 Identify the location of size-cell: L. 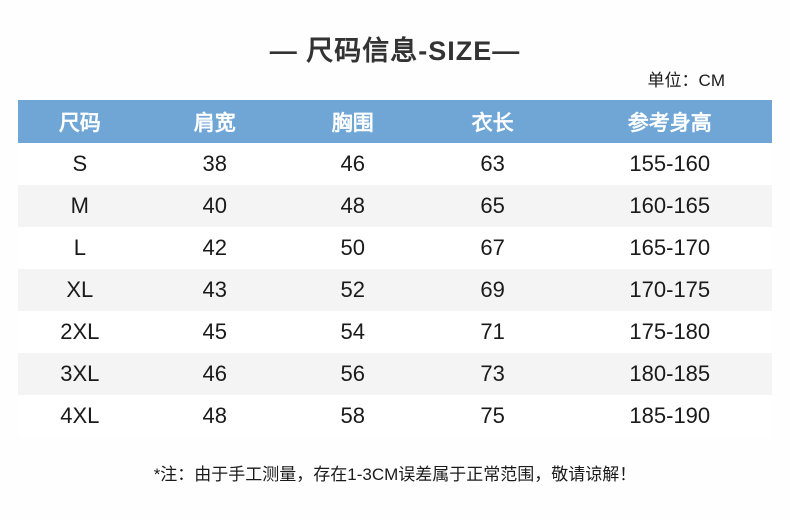
(79, 247).